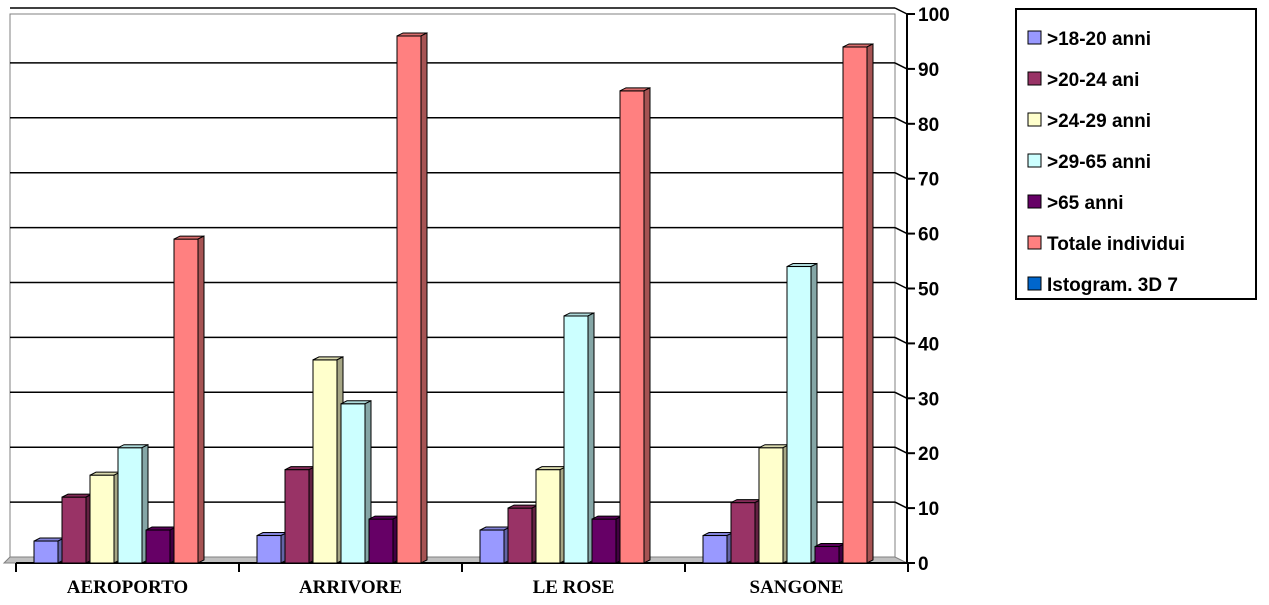 This screenshot has height=605, width=1269. I want to click on y-tick-label: 20, so click(928, 454).